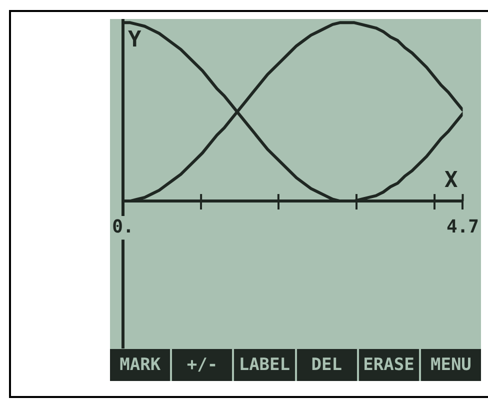 The image size is (488, 400). What do you see at coordinates (140, 365) in the screenshot?
I see `soft-key: MARK` at bounding box center [140, 365].